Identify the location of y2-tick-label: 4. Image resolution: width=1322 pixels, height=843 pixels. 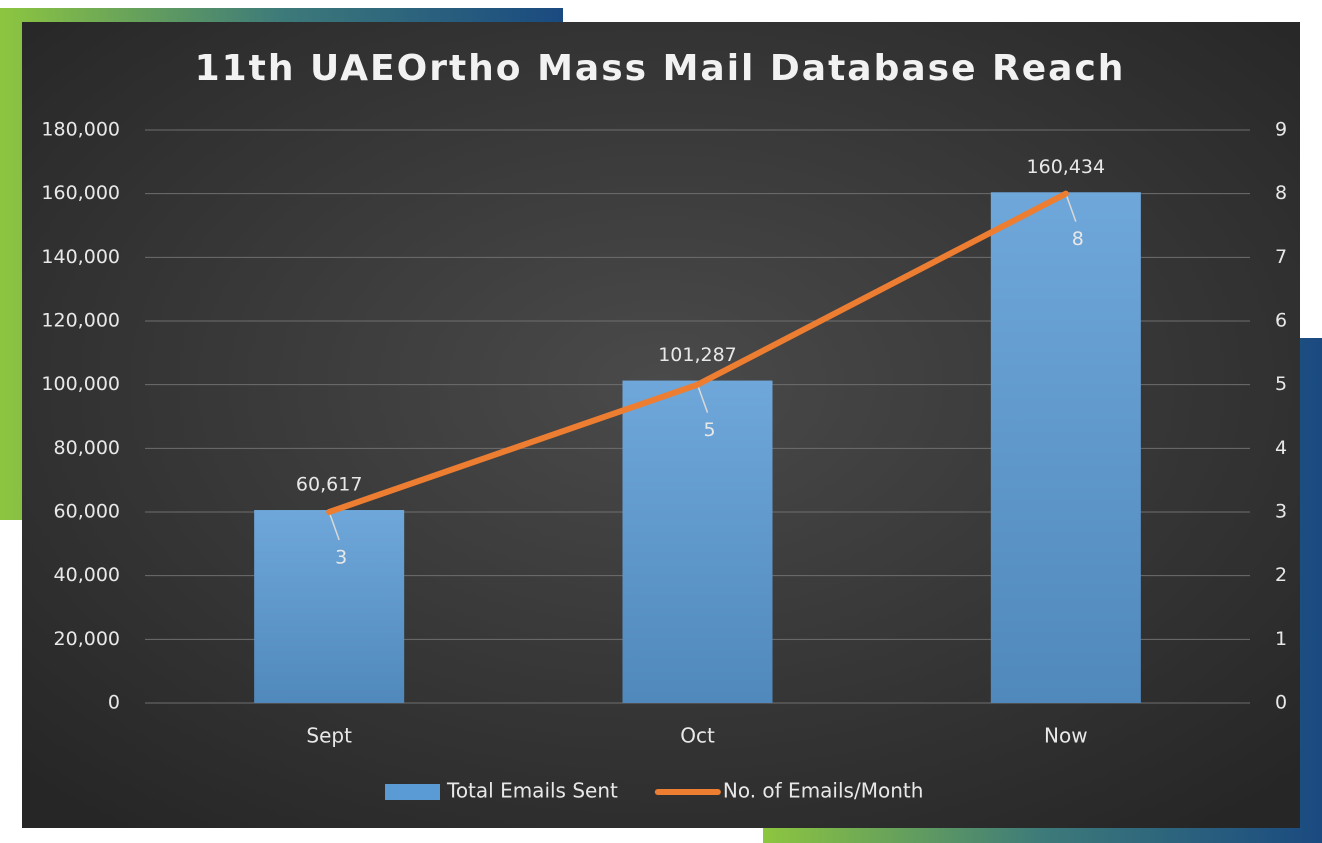
(1281, 448).